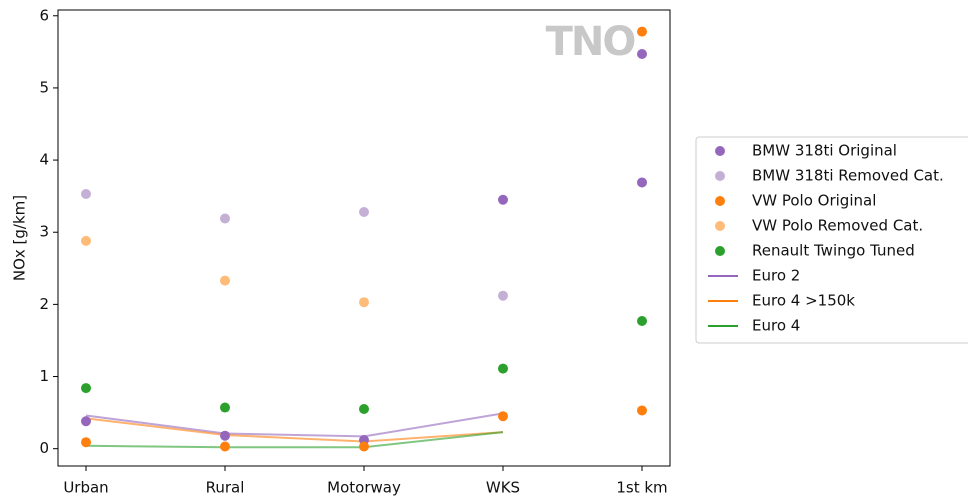 This screenshot has height=498, width=968. Describe the element at coordinates (44, 87) in the screenshot. I see `y-tick-label: 5` at that location.